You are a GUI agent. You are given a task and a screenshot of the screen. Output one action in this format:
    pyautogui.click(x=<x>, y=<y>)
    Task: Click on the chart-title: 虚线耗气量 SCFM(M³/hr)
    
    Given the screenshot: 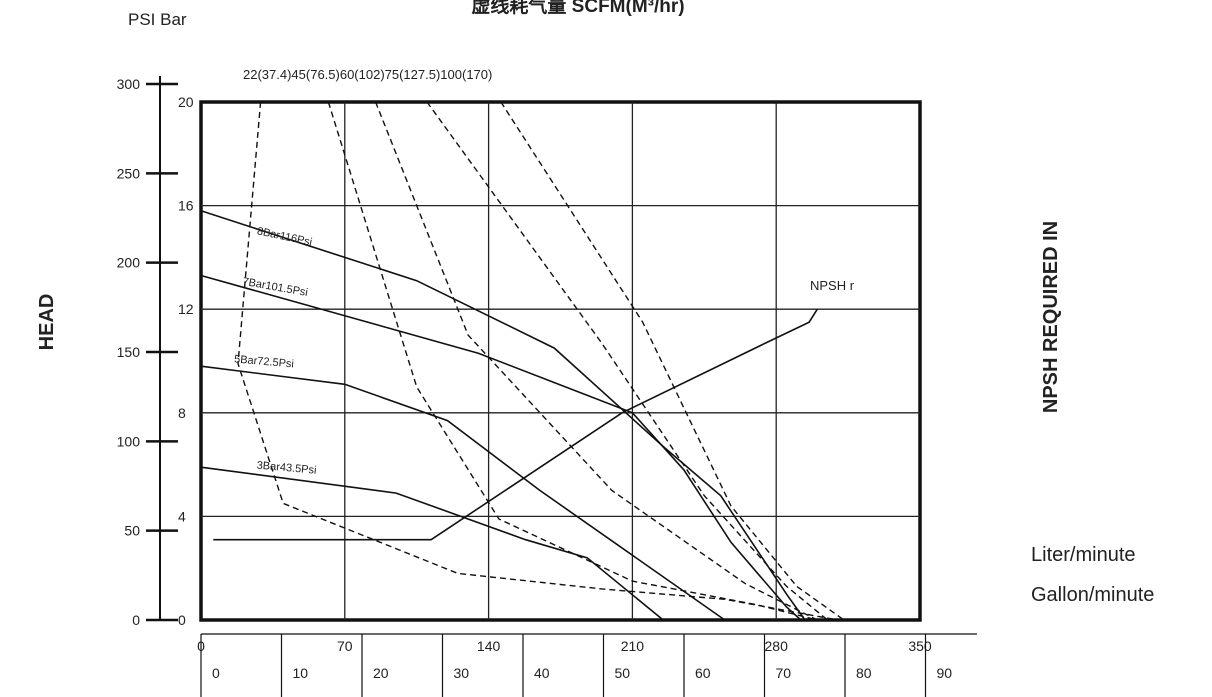 What is the action you would take?
    pyautogui.click(x=577, y=8)
    